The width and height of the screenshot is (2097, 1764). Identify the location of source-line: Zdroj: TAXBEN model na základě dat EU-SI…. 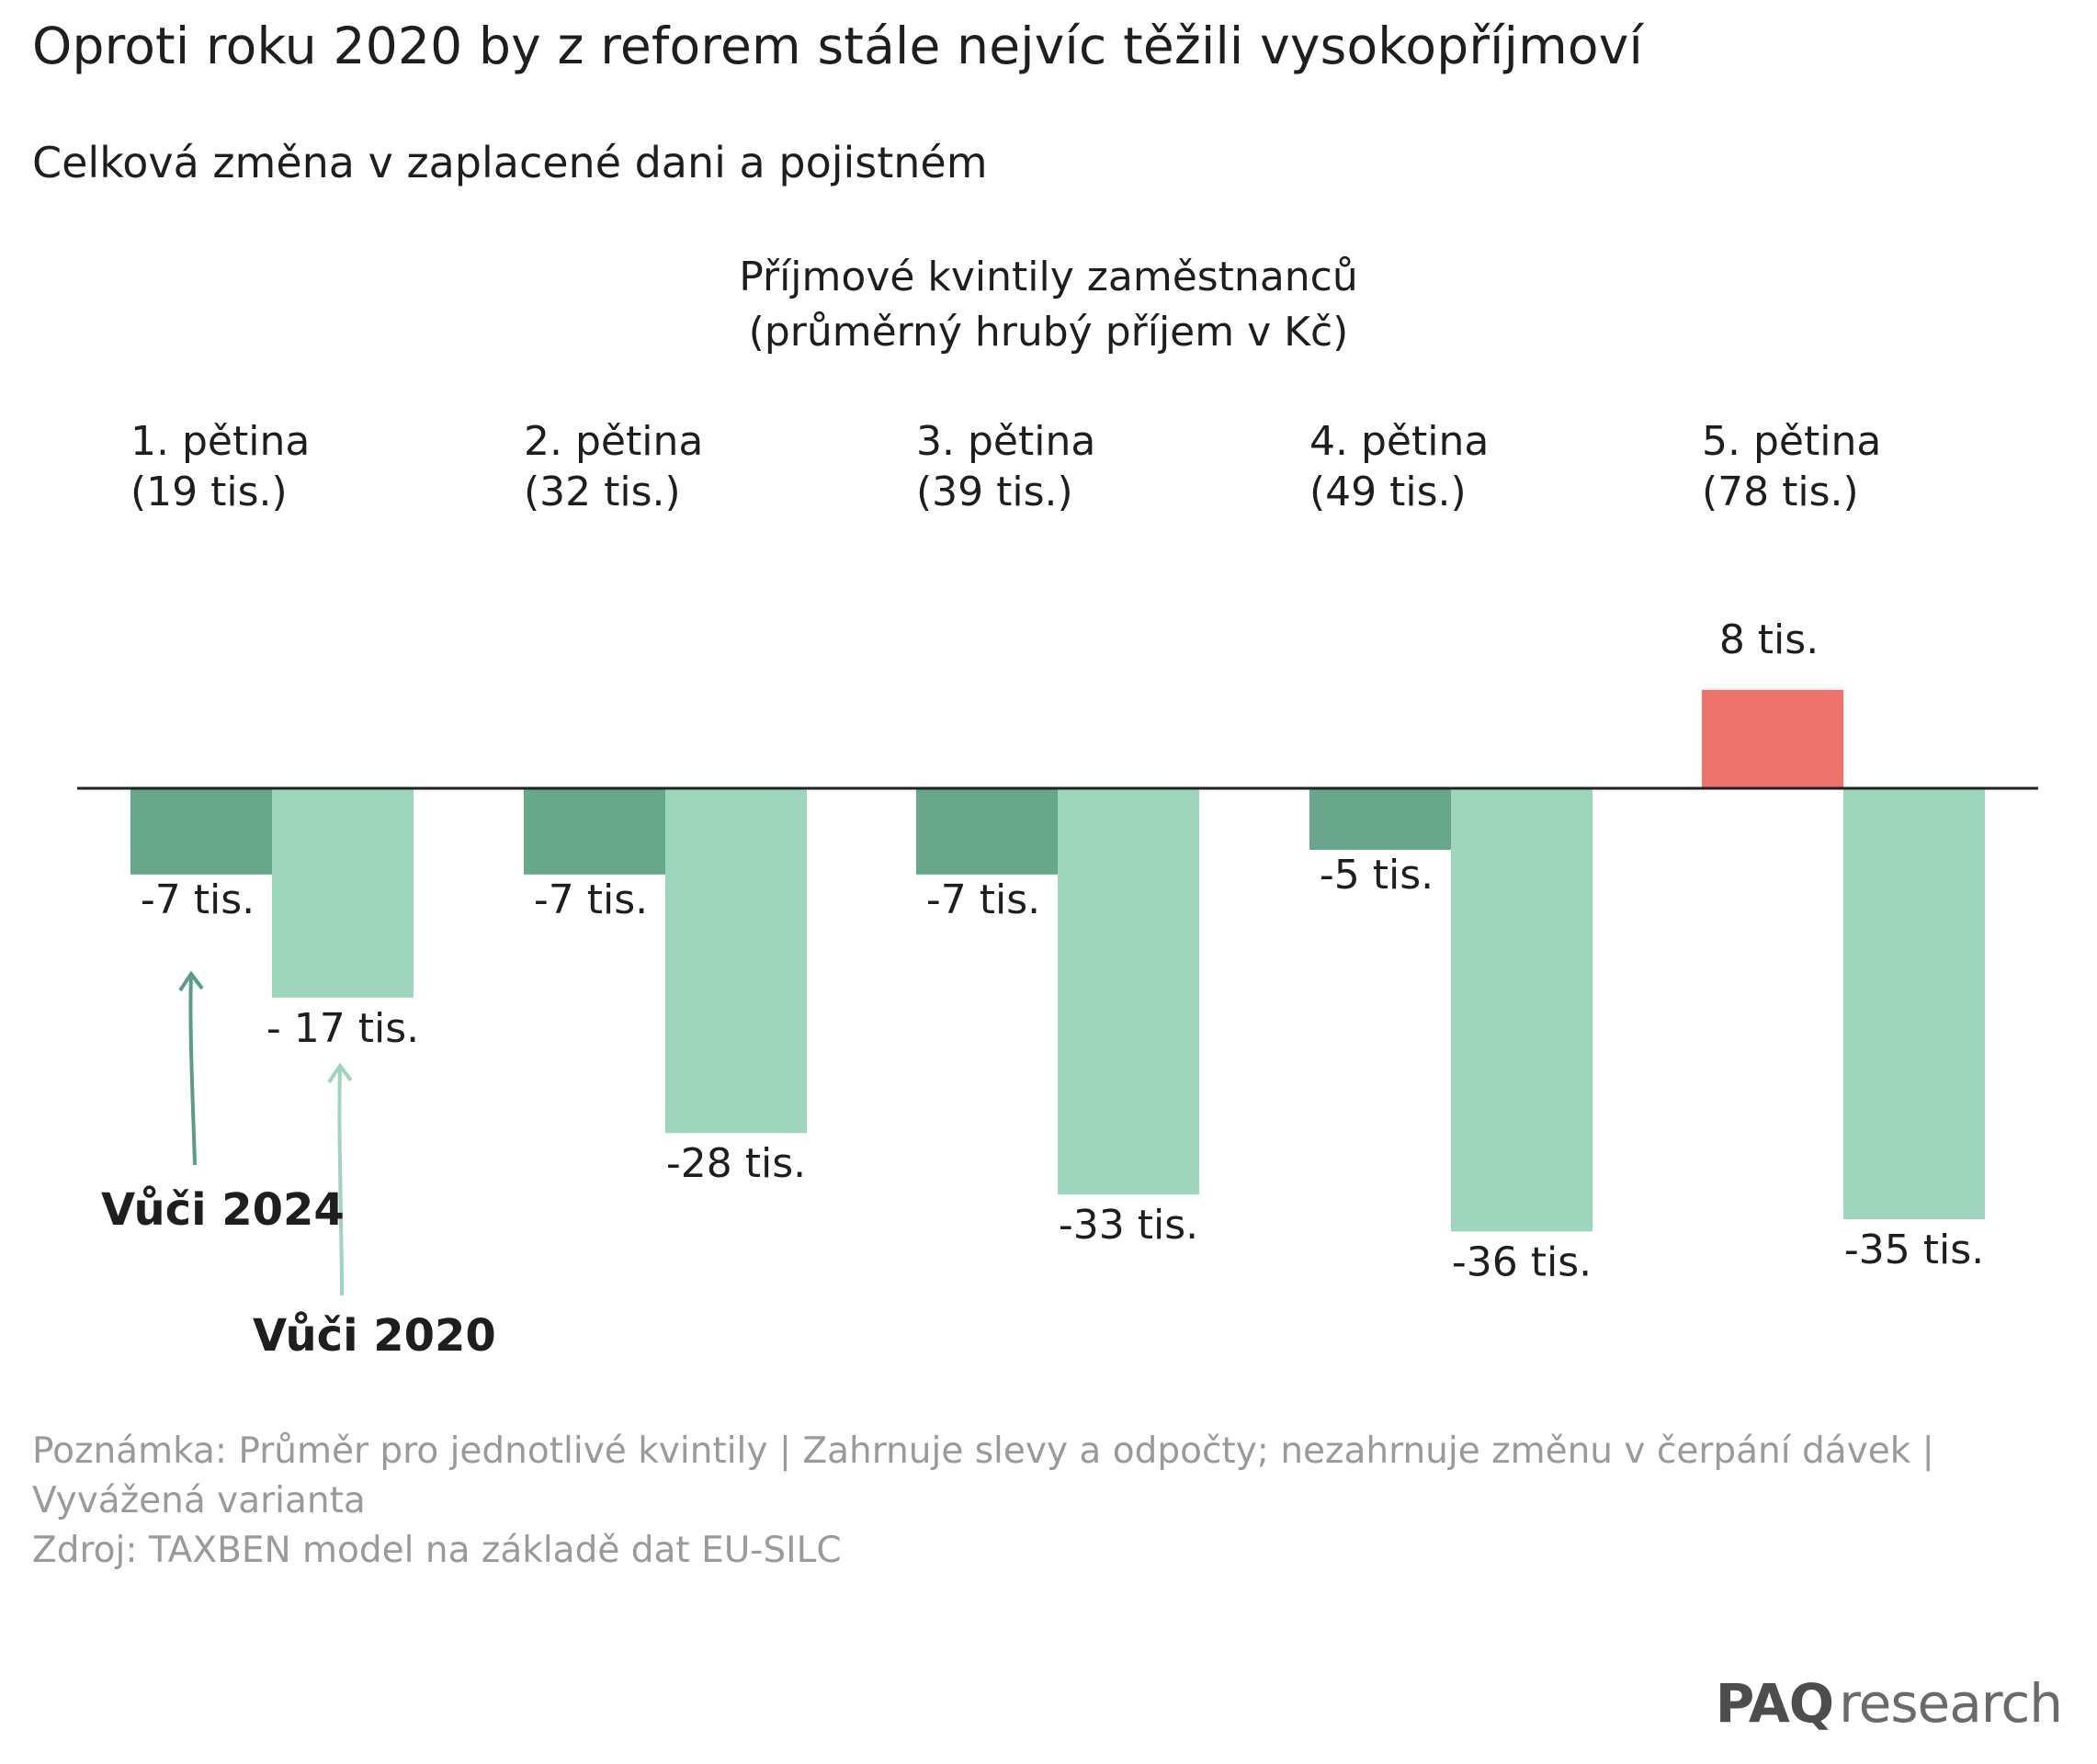
(437, 1550).